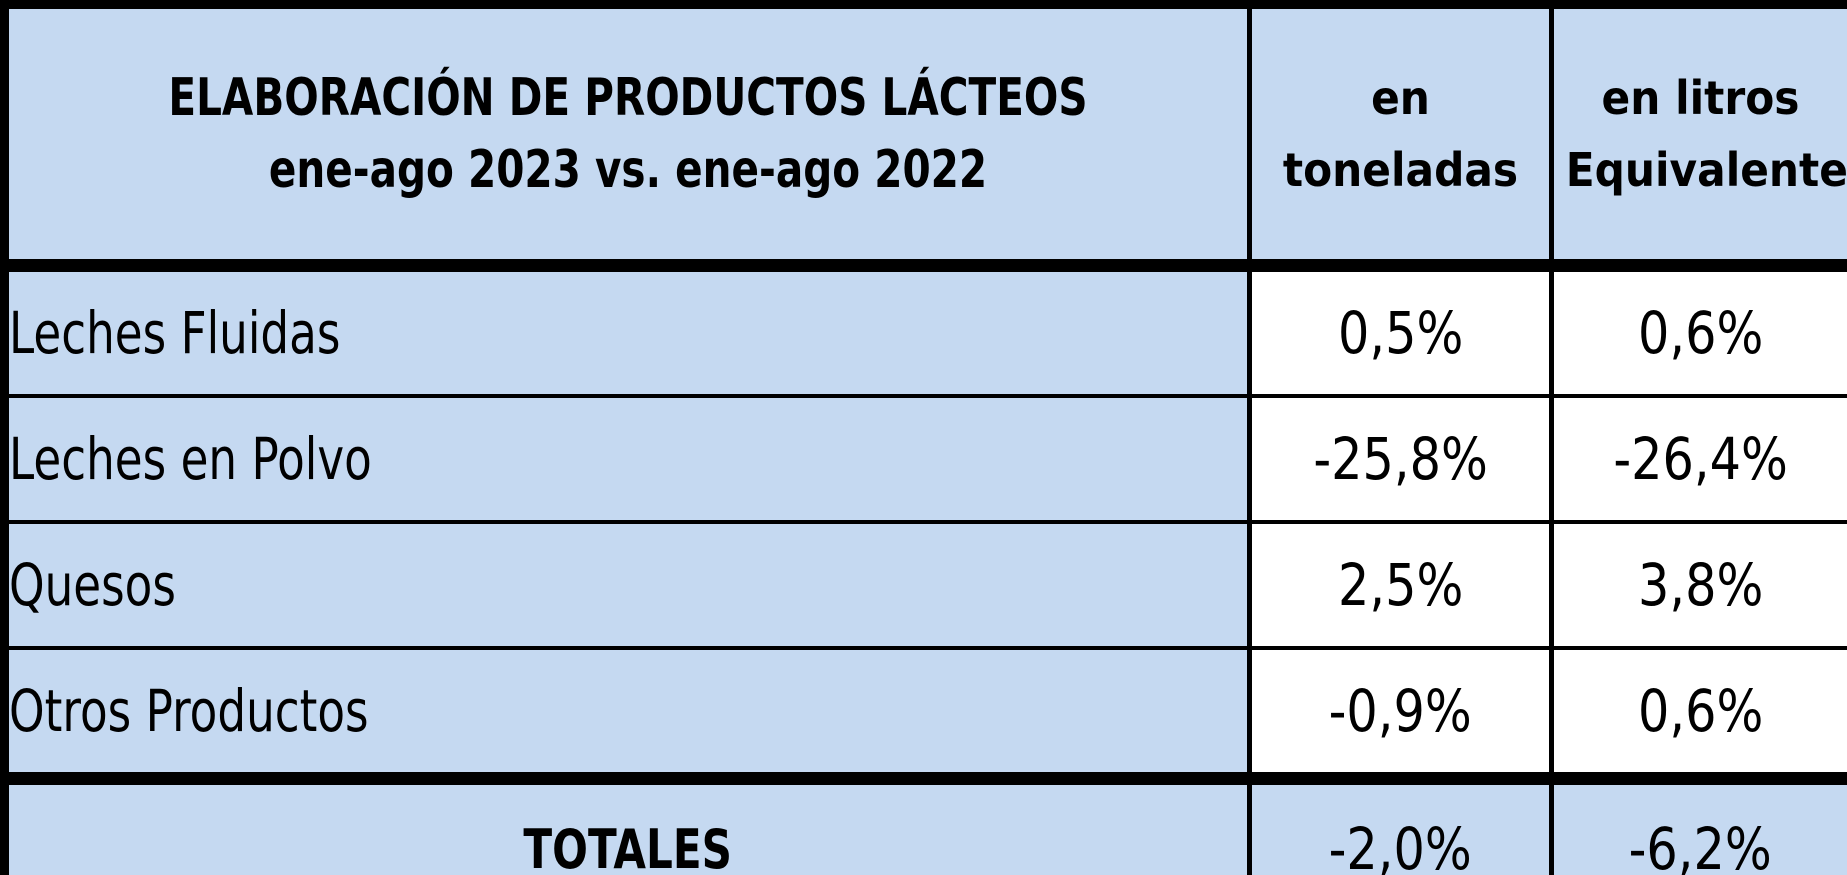  I want to click on cell-toneladas: -25,8%, so click(1400, 459).